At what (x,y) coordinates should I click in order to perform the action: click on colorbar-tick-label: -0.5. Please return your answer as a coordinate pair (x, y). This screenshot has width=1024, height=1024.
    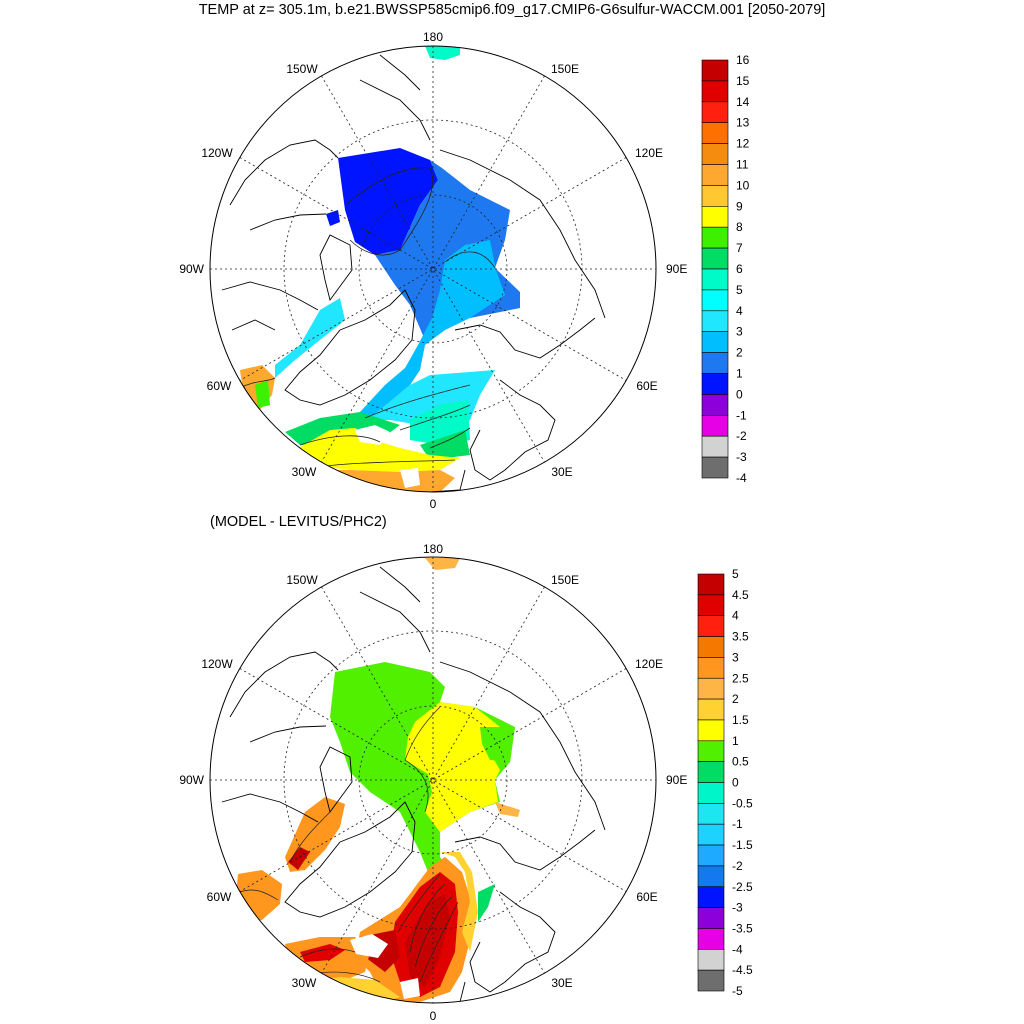
    Looking at the image, I should click on (742, 803).